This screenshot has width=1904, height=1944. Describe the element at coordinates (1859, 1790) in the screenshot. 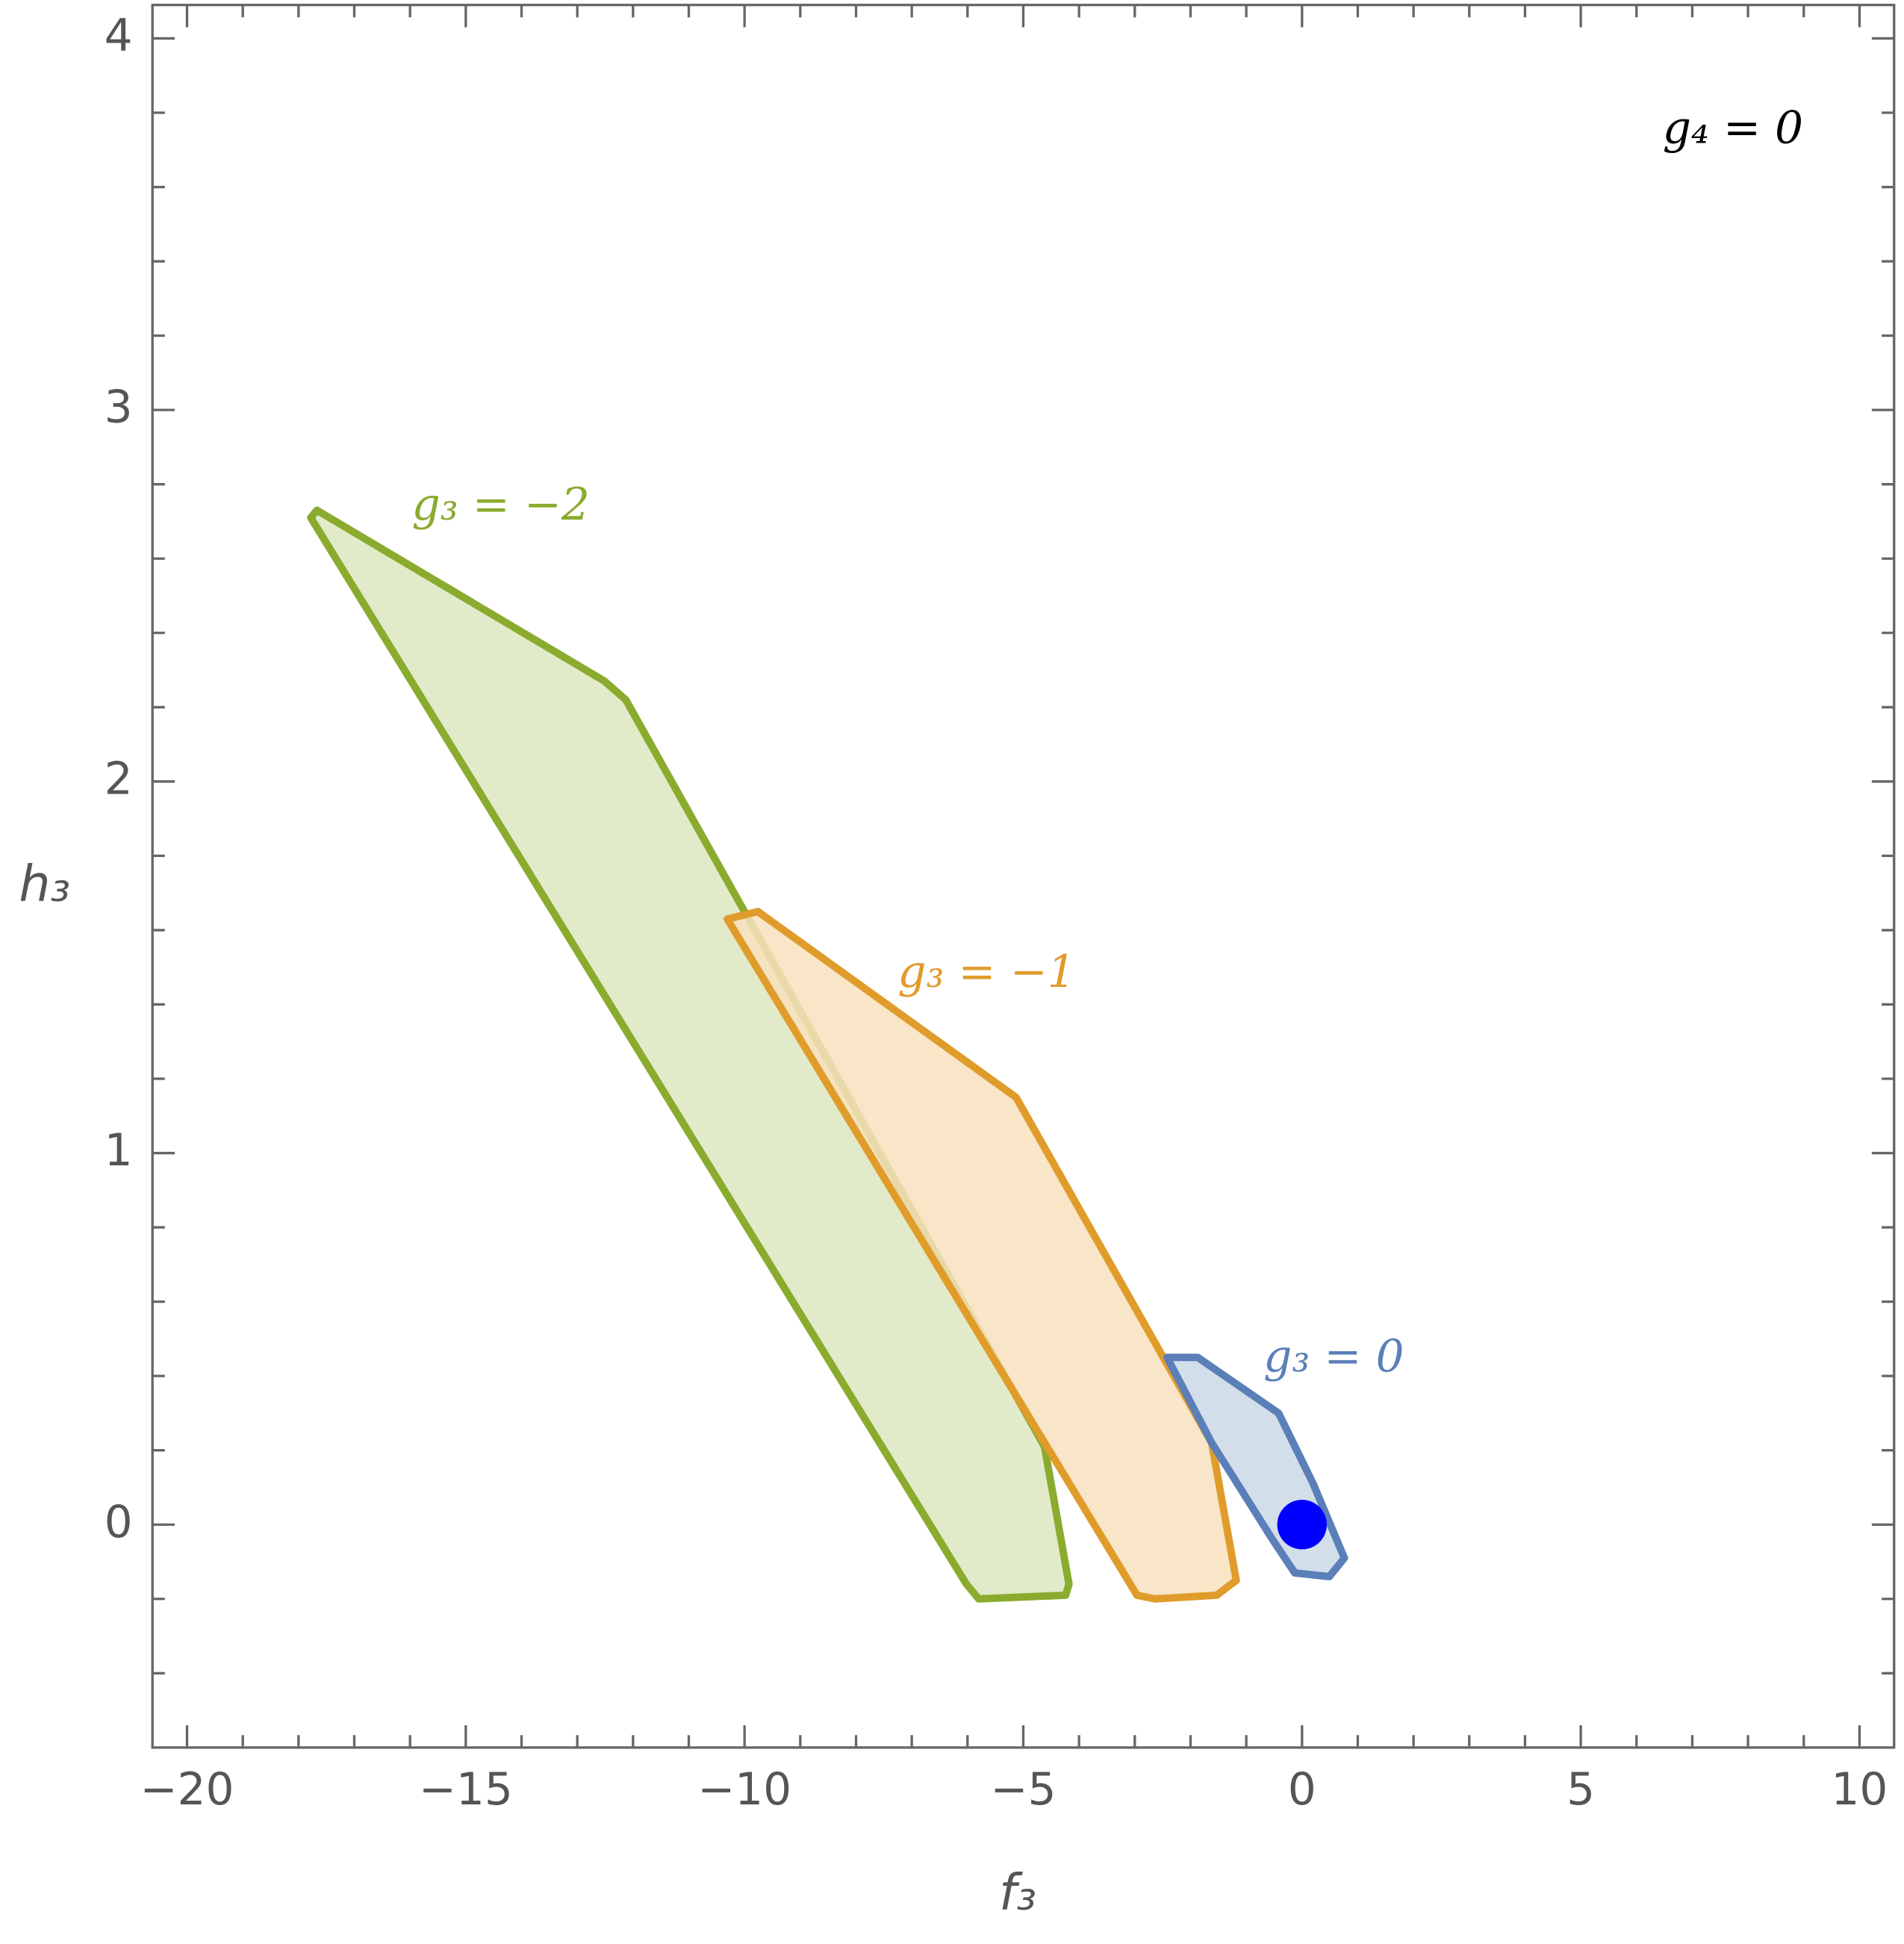

I see `x-tick-label: 10` at that location.